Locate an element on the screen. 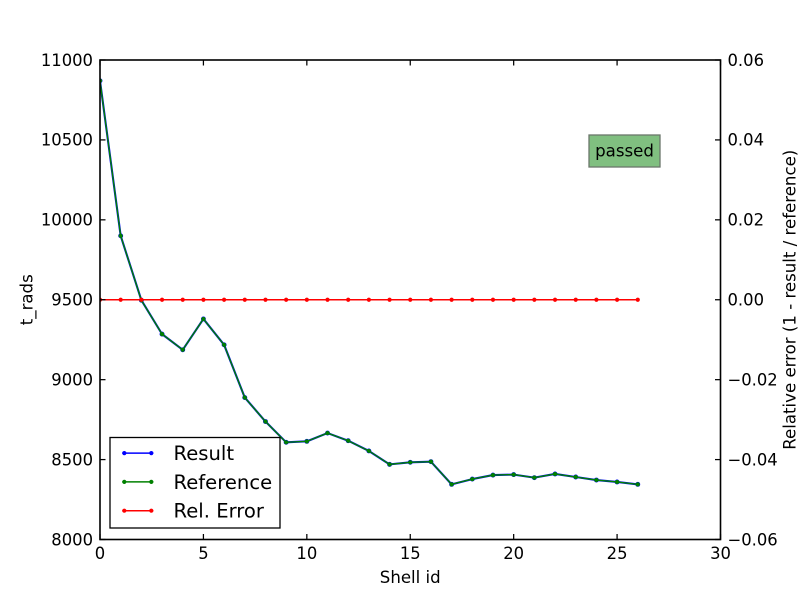  tick-label: 5 is located at coordinates (203, 553).